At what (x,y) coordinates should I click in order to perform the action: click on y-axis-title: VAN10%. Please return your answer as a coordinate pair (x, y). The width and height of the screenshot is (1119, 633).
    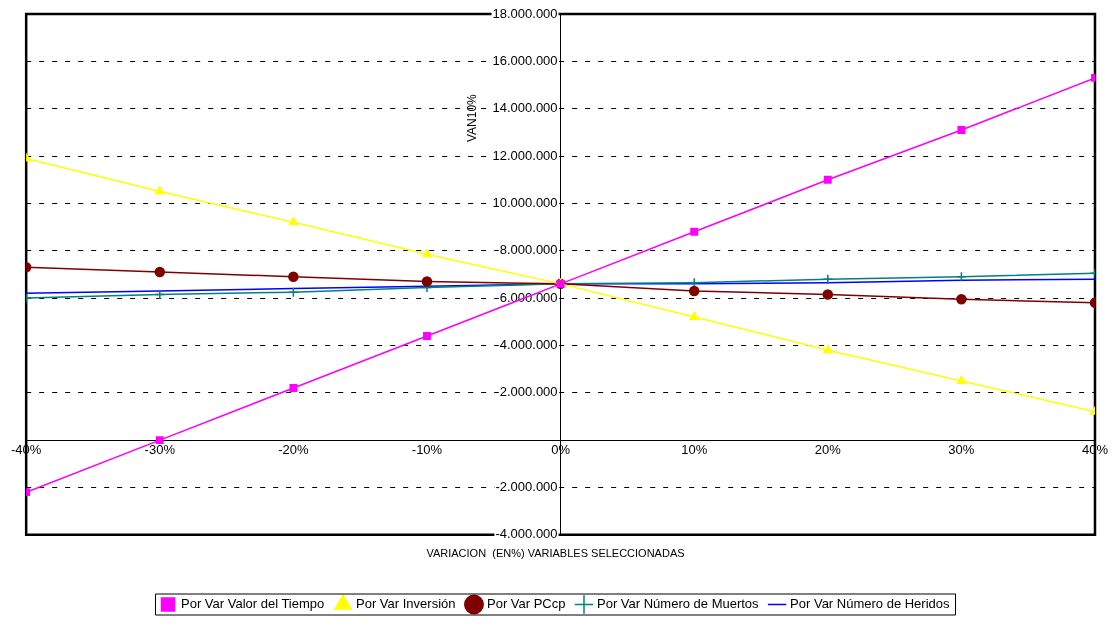
    Looking at the image, I should click on (471, 118).